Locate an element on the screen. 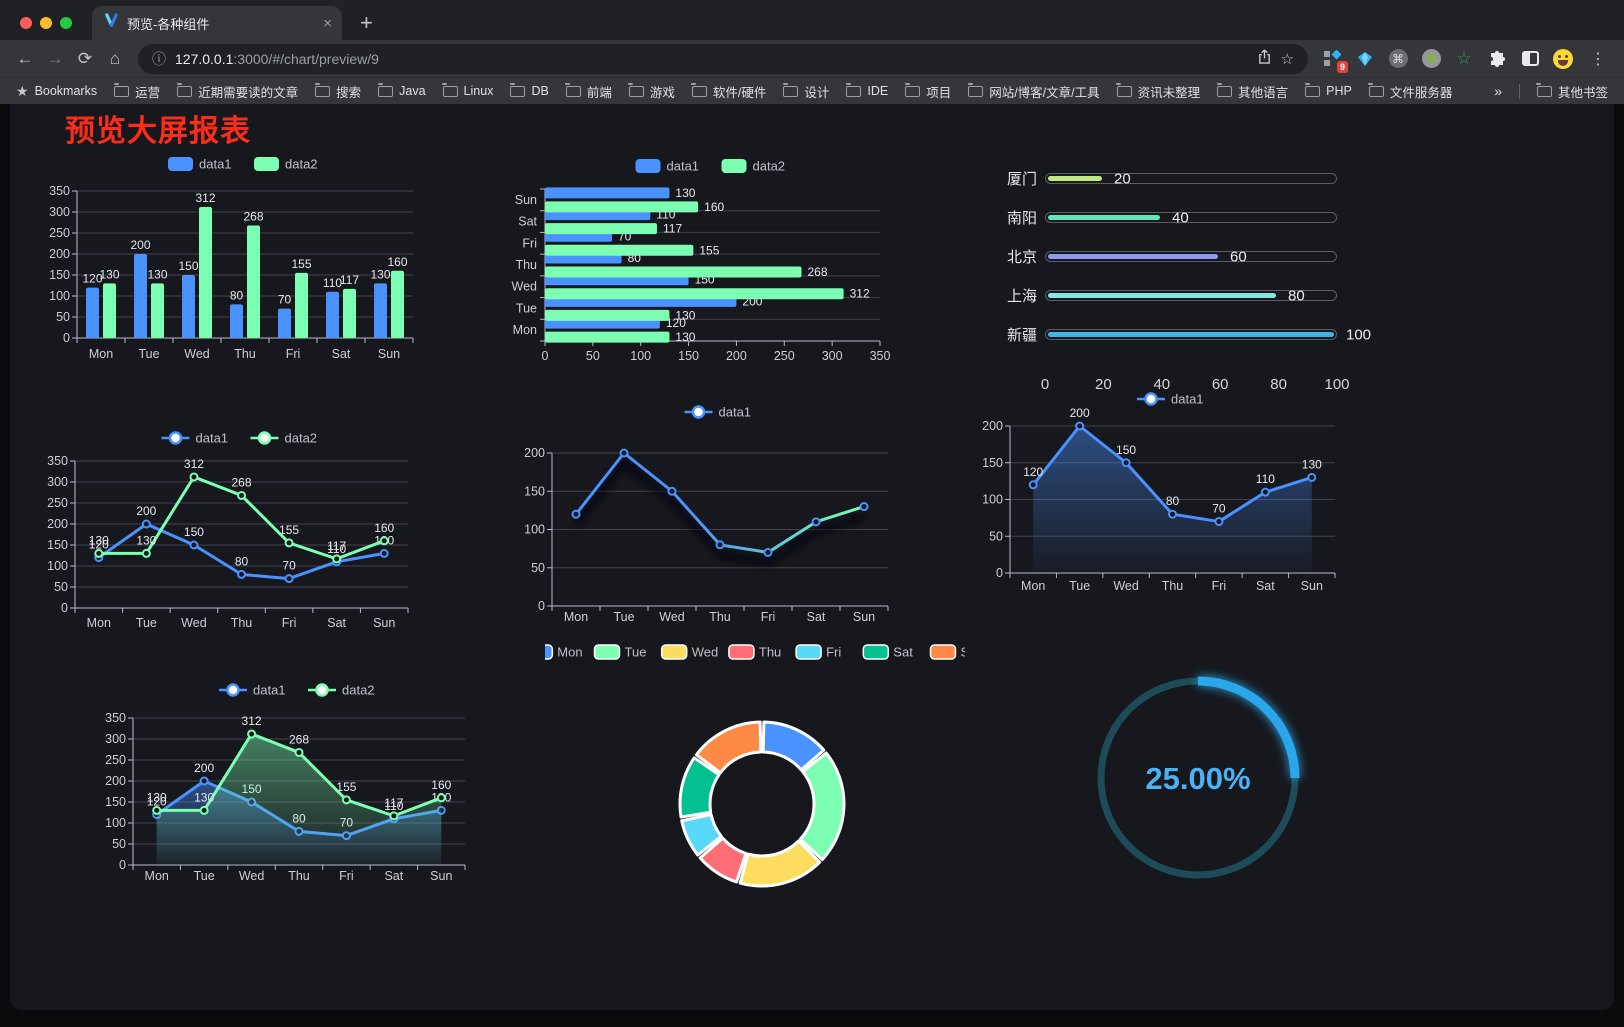 The image size is (1624, 1027). gem-extension-icon is located at coordinates (1365, 59).